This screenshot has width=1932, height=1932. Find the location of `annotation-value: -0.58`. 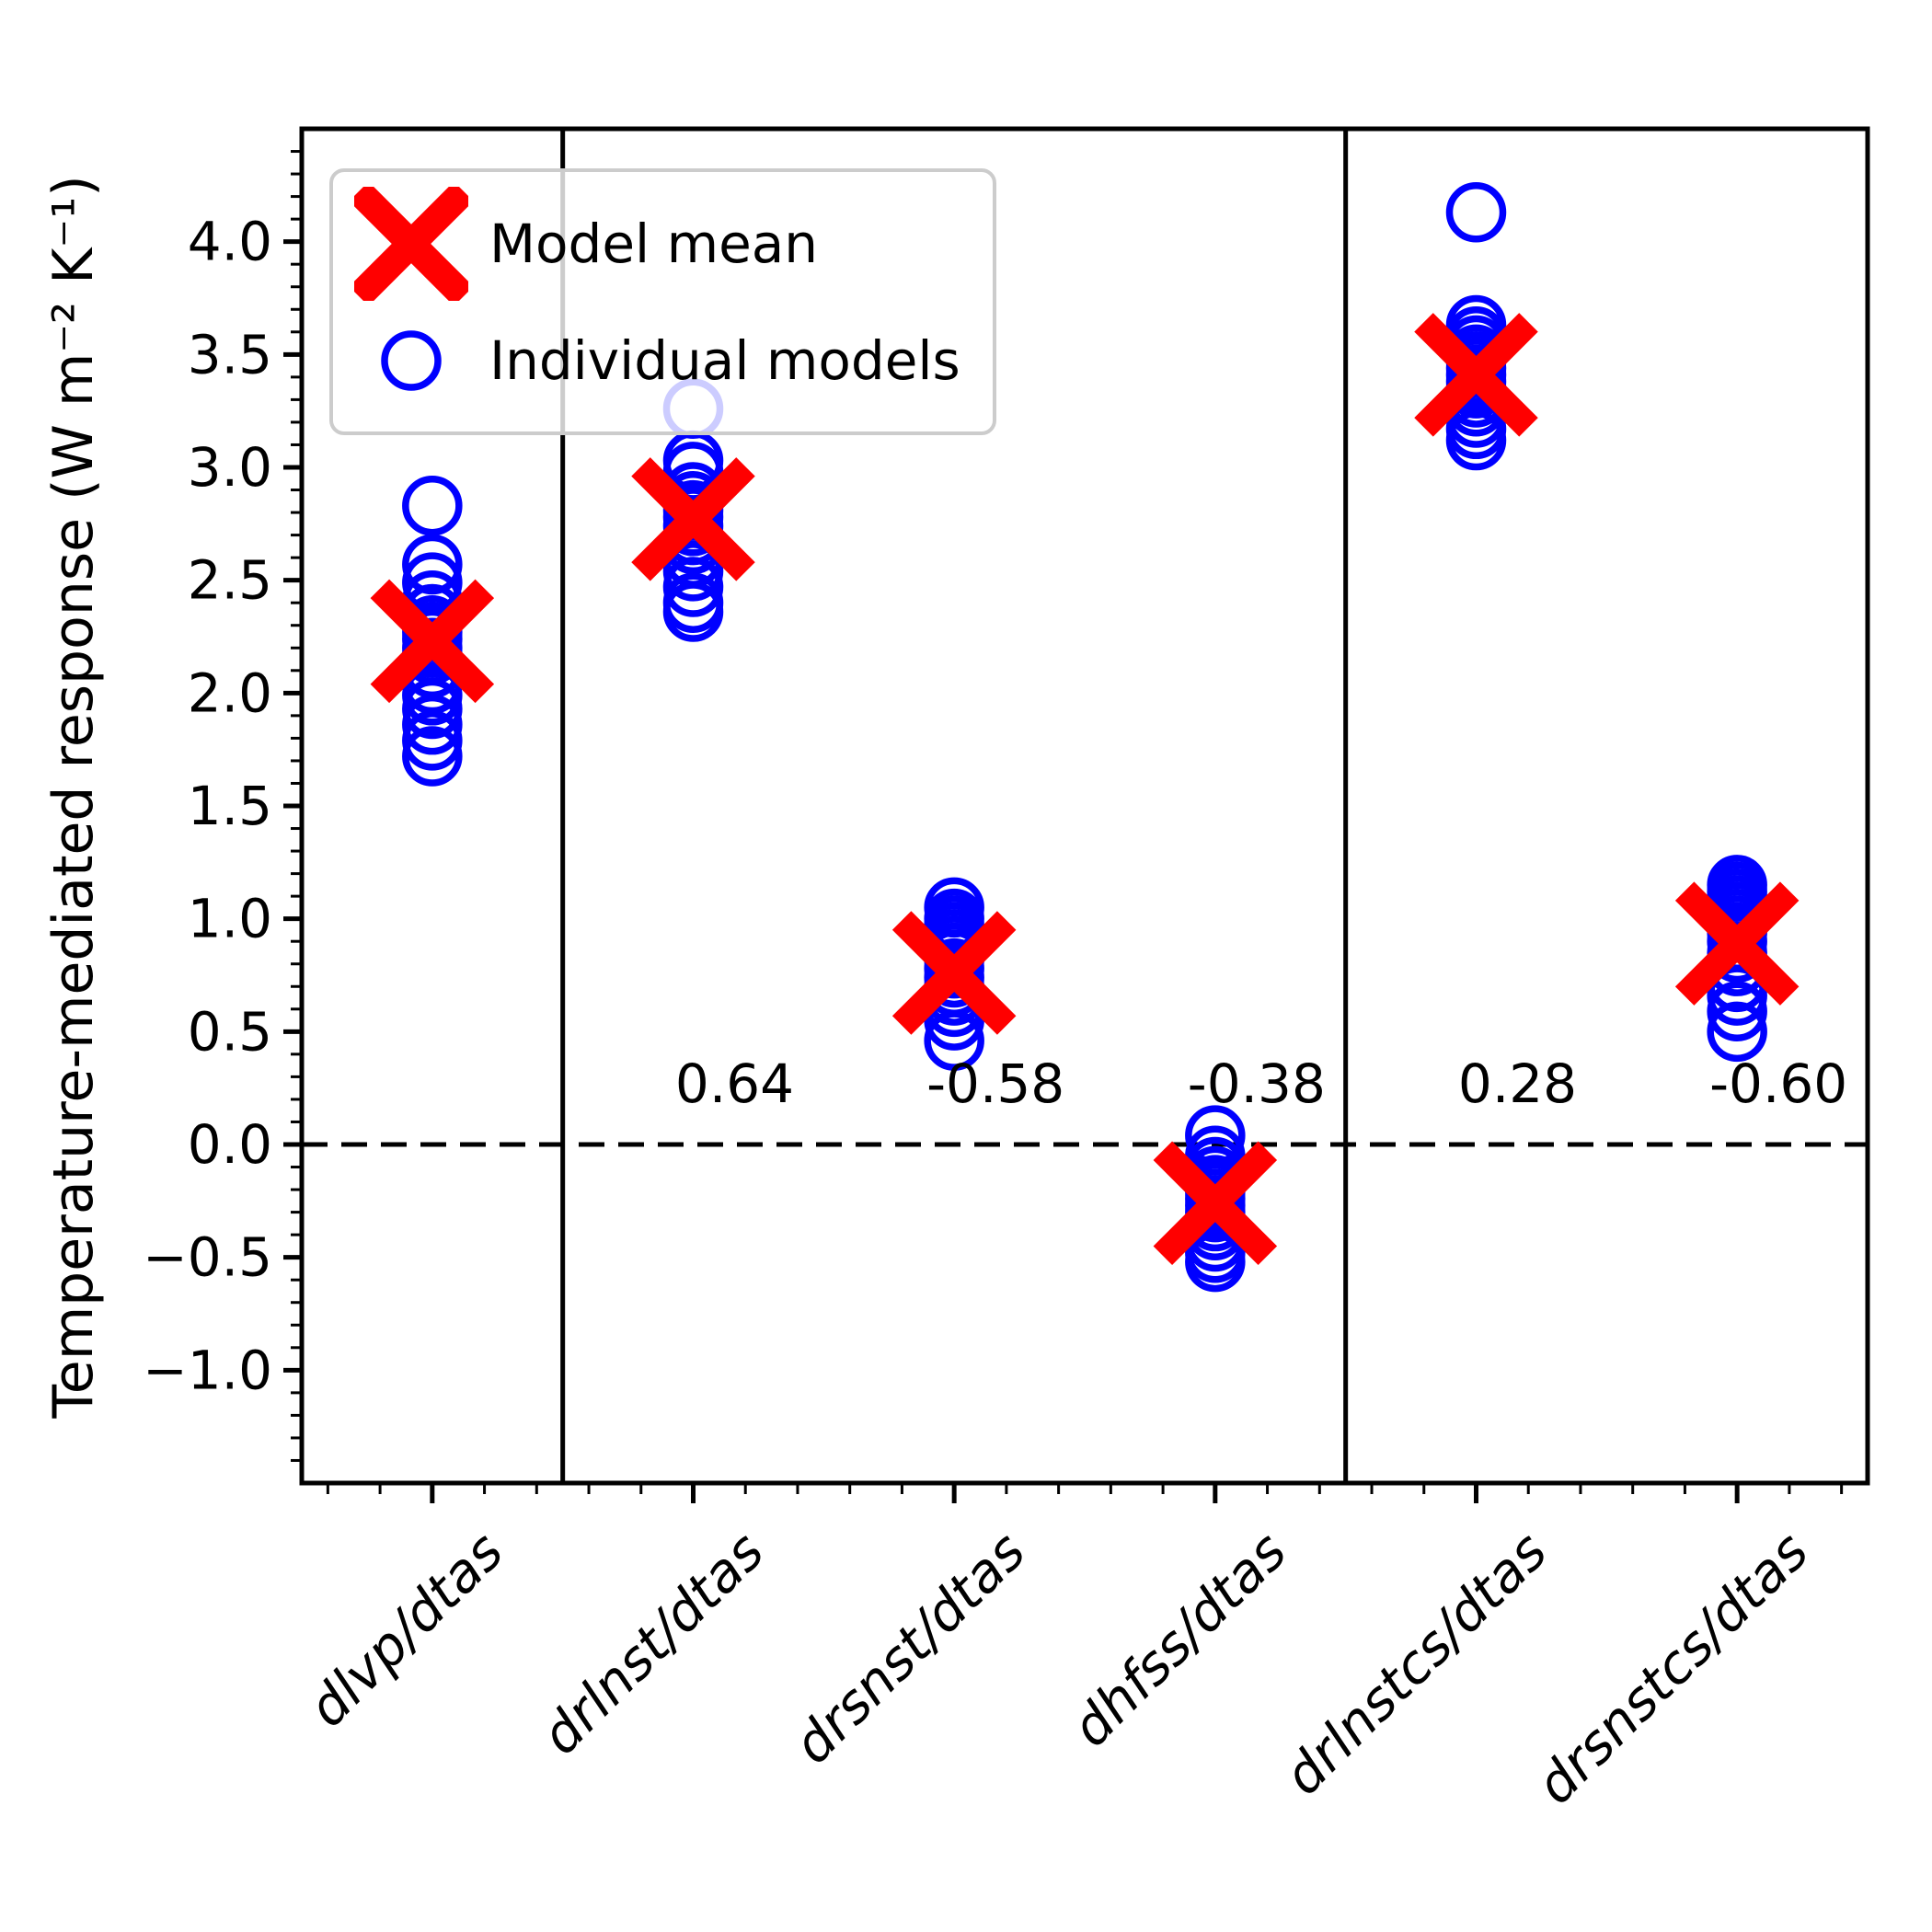

annotation-value: -0.58 is located at coordinates (995, 1083).